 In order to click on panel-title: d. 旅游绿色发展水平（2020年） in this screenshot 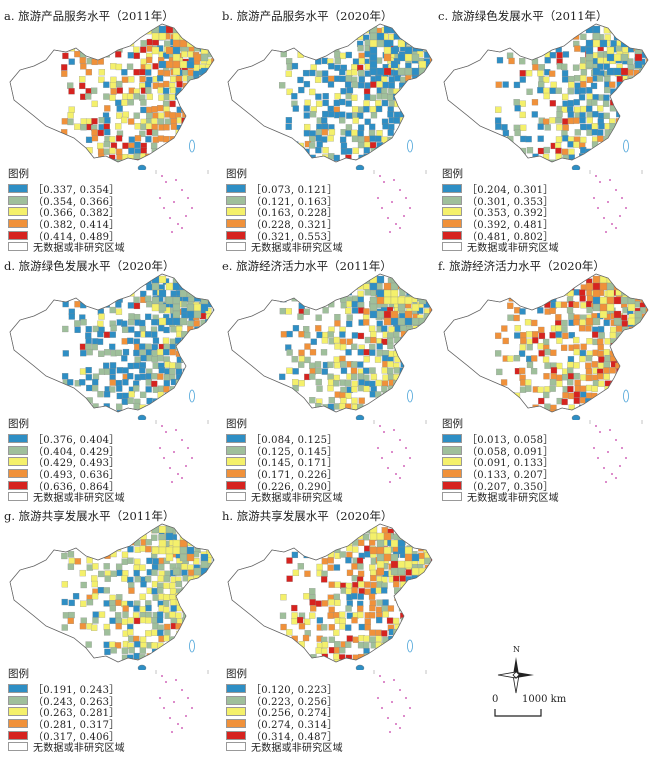, I will do `click(89, 266)`.